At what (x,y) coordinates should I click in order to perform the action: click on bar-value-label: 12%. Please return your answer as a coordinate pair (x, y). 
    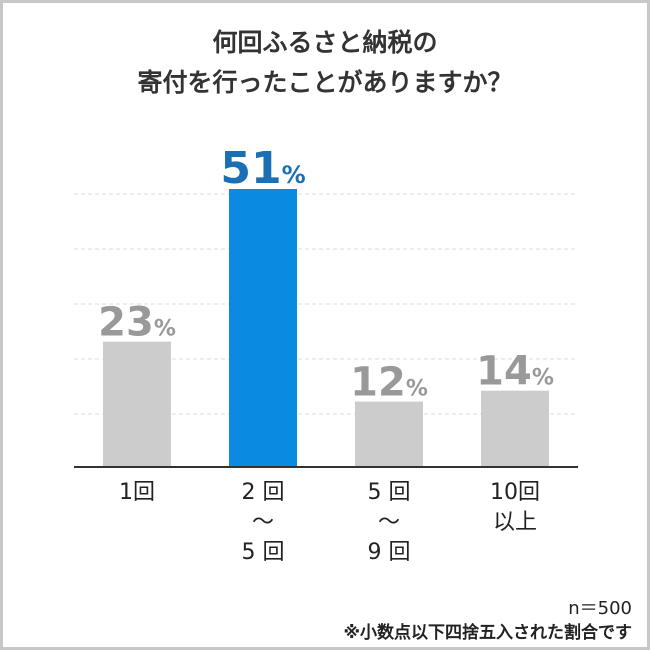
    Looking at the image, I should click on (389, 383).